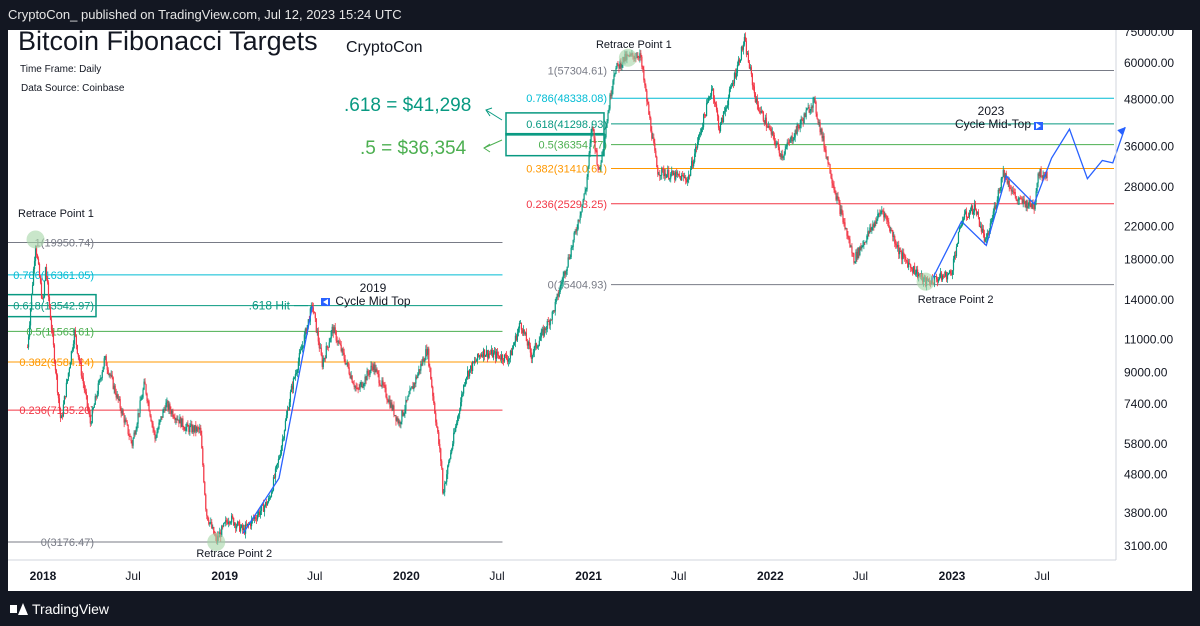 The image size is (1200, 626). Describe the element at coordinates (1149, 63) in the screenshot. I see `y-tick-label: 60000.00` at that location.